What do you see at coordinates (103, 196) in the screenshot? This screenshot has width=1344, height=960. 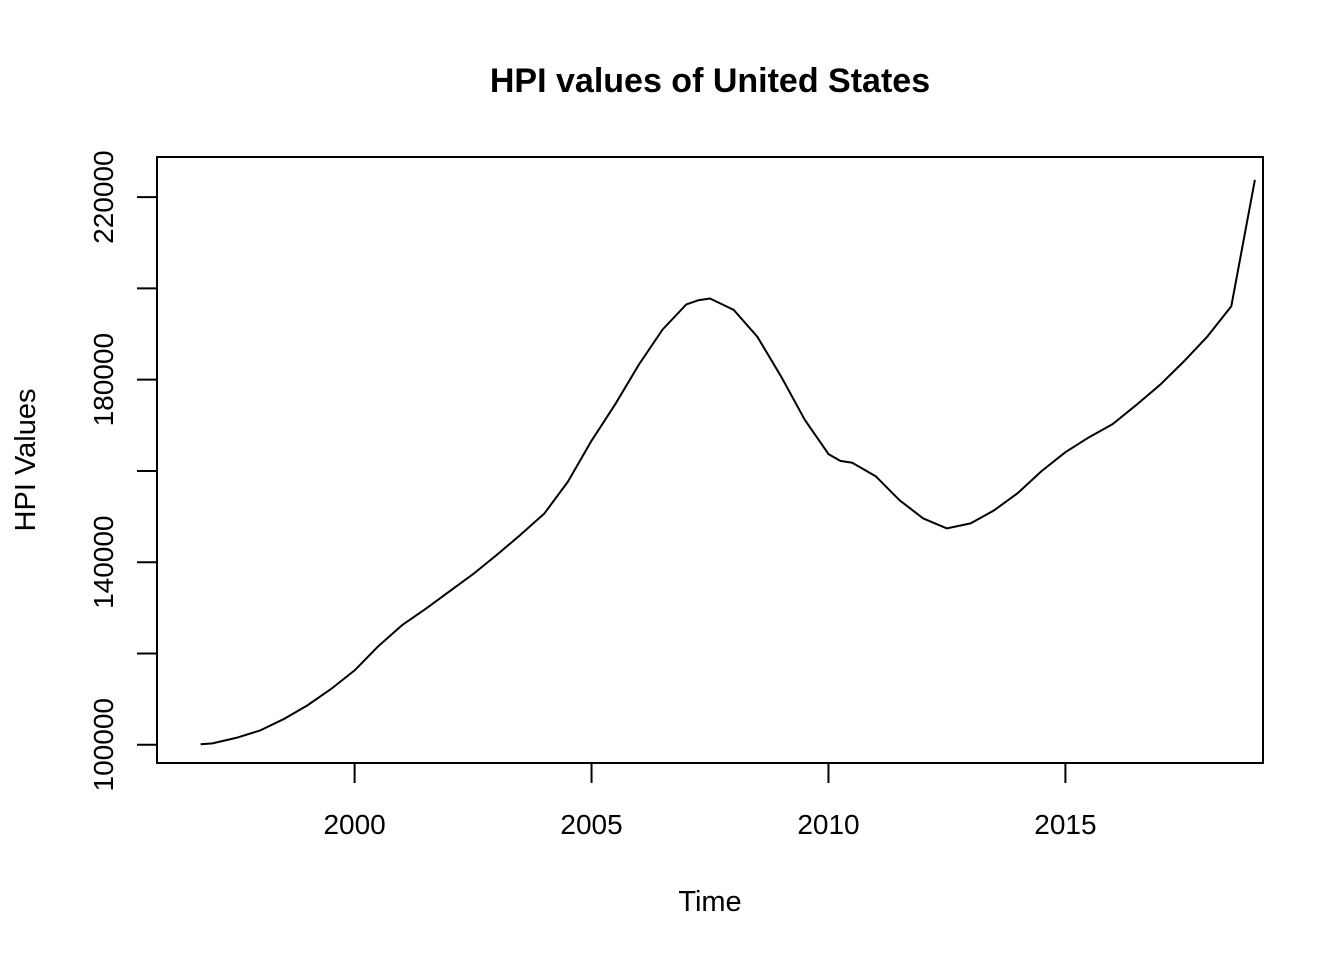 I see `y-tick-label: 220000` at bounding box center [103, 196].